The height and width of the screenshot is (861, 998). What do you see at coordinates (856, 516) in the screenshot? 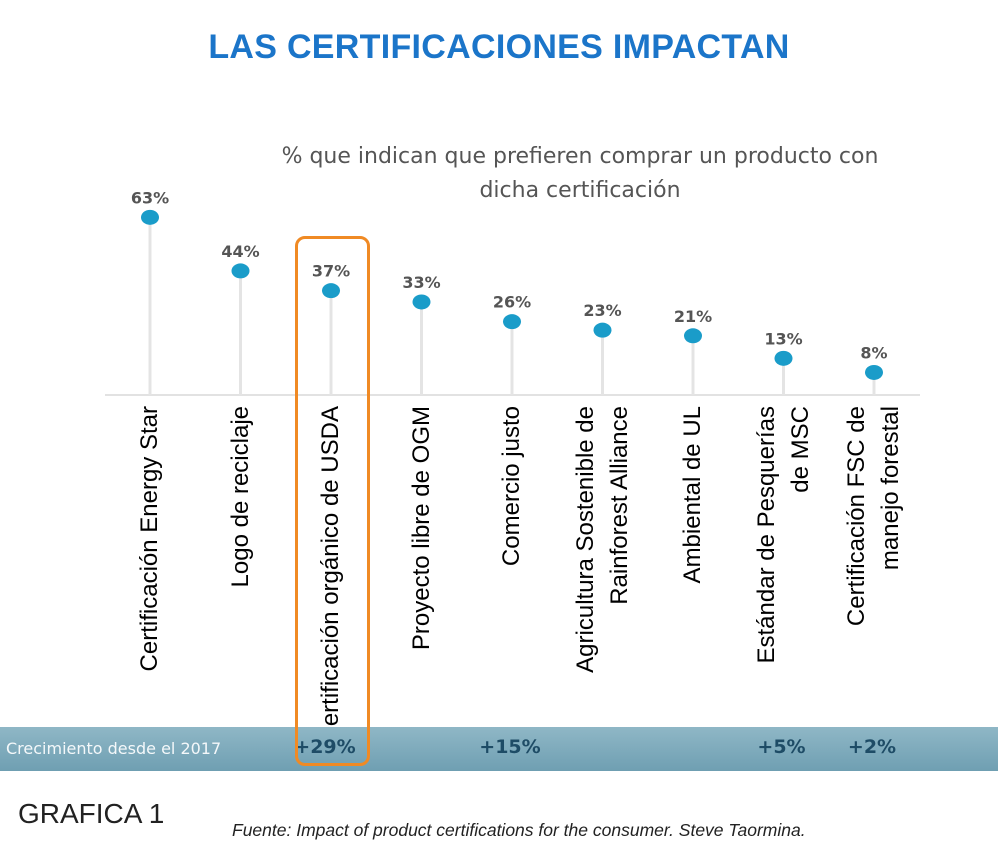
I see `category-label-line: Certificación FSC de` at bounding box center [856, 516].